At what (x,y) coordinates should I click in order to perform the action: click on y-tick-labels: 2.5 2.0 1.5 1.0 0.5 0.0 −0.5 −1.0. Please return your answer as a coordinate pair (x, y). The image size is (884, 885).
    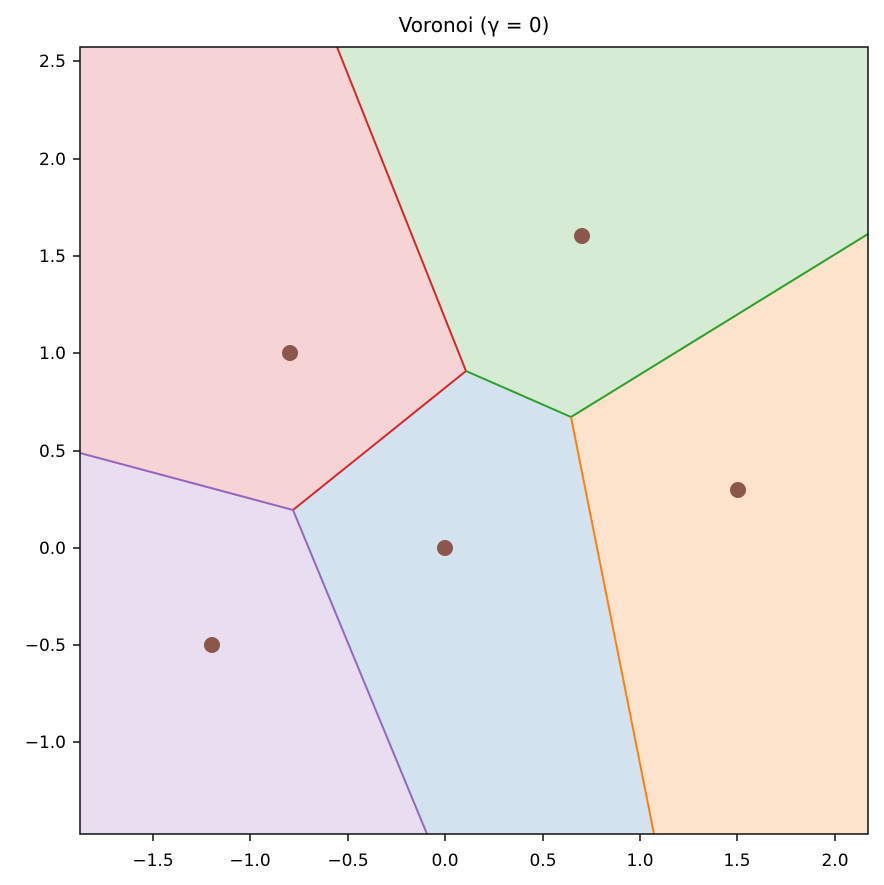
    Looking at the image, I should click on (45, 402).